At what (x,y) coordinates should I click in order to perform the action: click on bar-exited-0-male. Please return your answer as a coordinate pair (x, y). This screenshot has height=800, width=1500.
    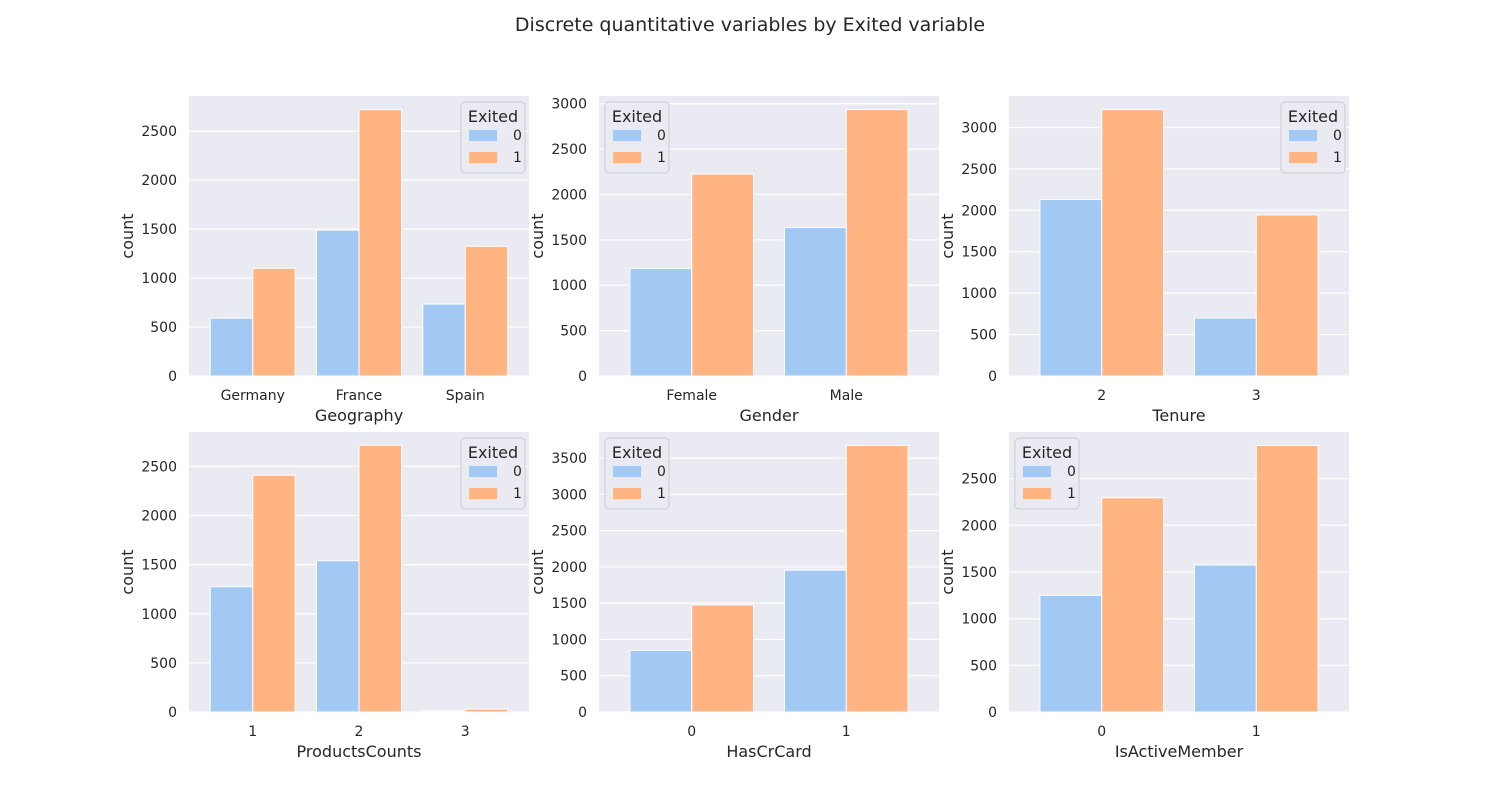
    Looking at the image, I should click on (815, 302).